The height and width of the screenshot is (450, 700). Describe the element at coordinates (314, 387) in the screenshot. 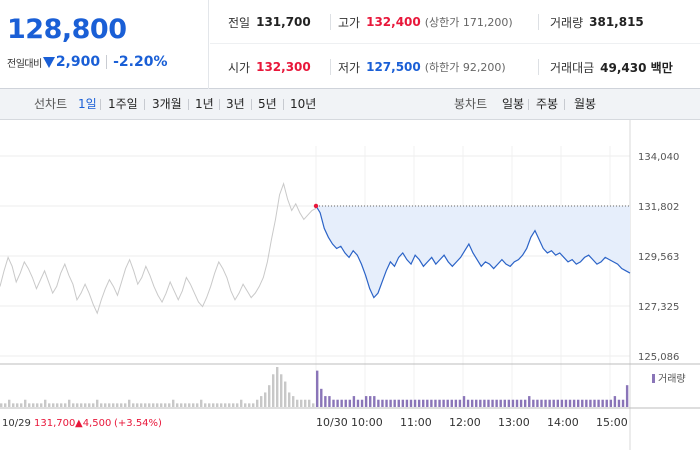

I see `volume-bars` at that location.